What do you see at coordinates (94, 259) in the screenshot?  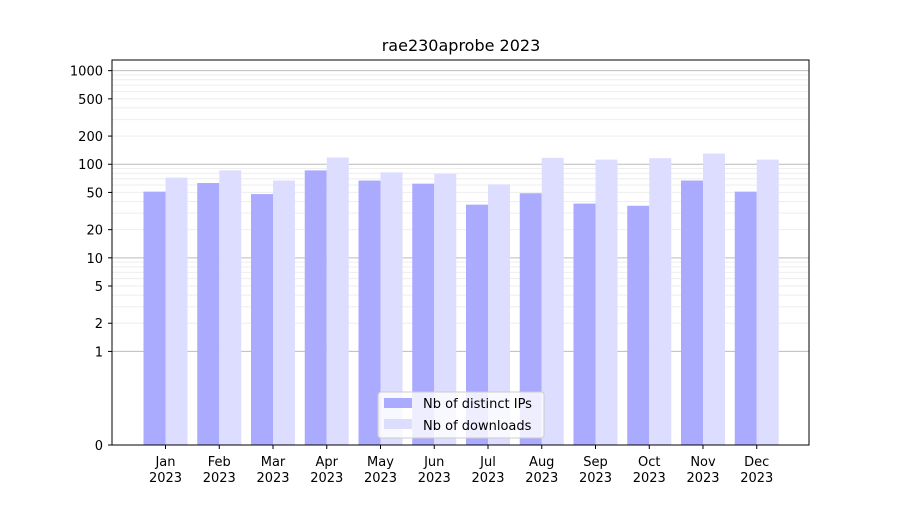 I see `y-tick-label: 10` at bounding box center [94, 259].